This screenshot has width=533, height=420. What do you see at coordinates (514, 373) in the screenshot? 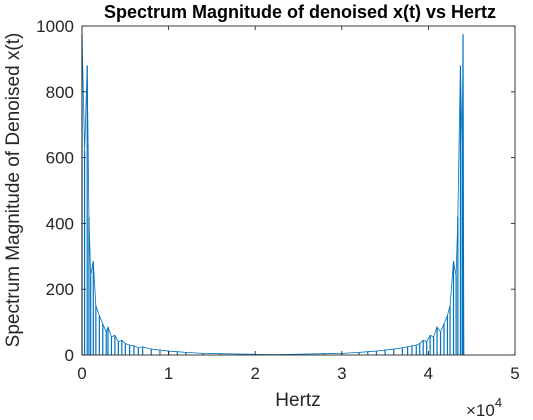
I see `x-tick-label: 5` at bounding box center [514, 373].